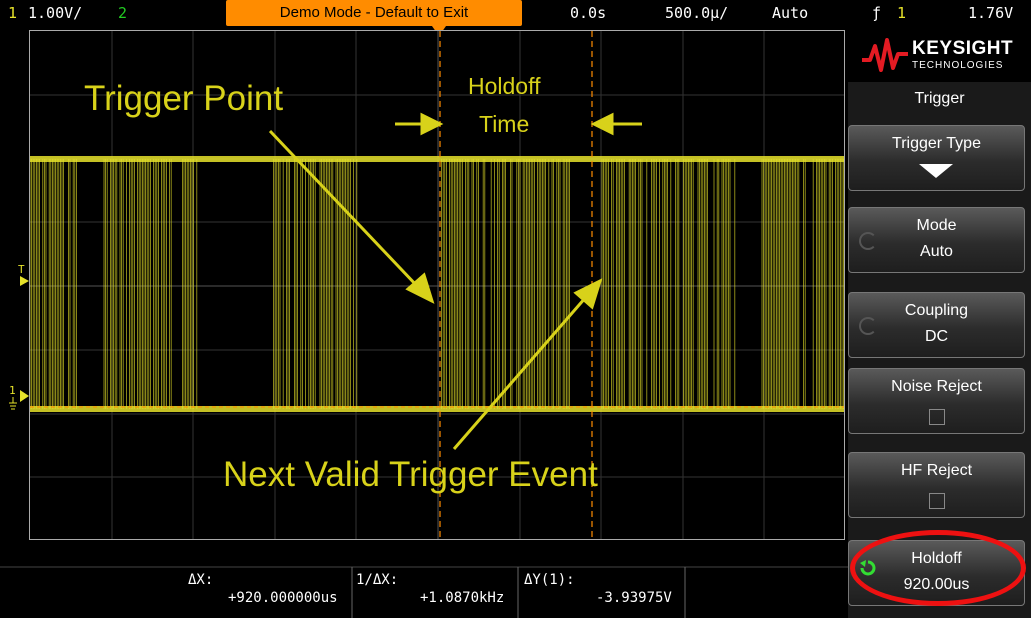 The width and height of the screenshot is (1031, 618). Describe the element at coordinates (588, 294) in the screenshot. I see `next-valid-arrowhead-icon` at that location.